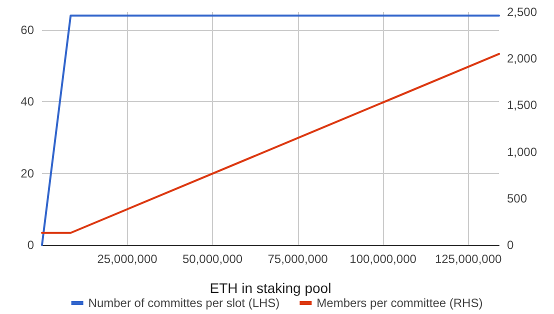 This screenshot has height=314, width=554. I want to click on legend-label: Members per committee (RHS), so click(399, 303).